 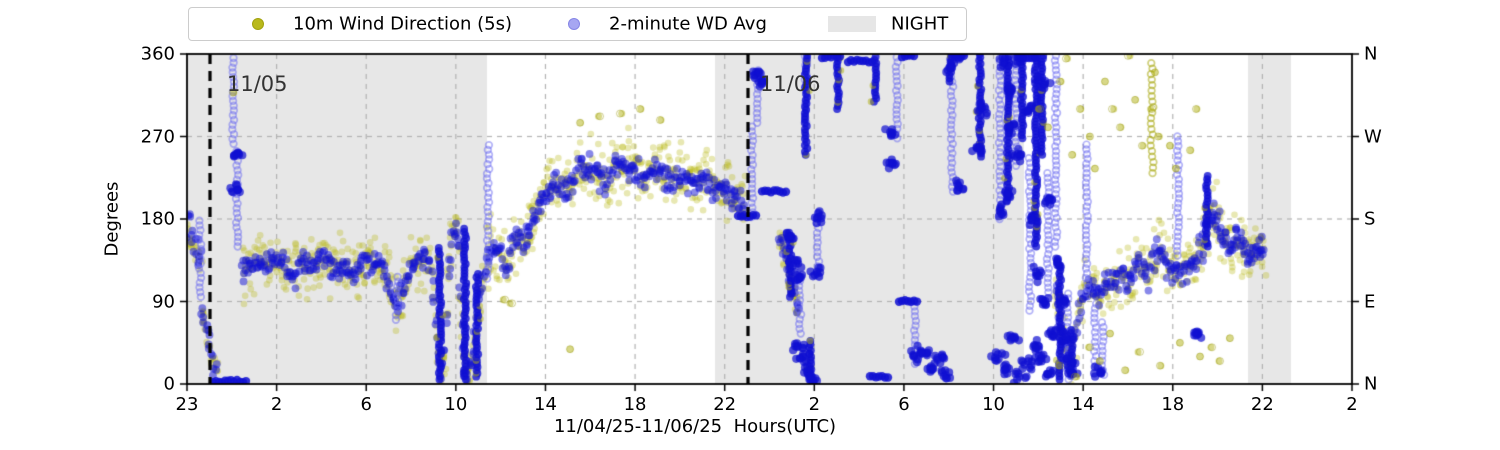 I want to click on legend-label-night: NIGHT, so click(x=920, y=24).